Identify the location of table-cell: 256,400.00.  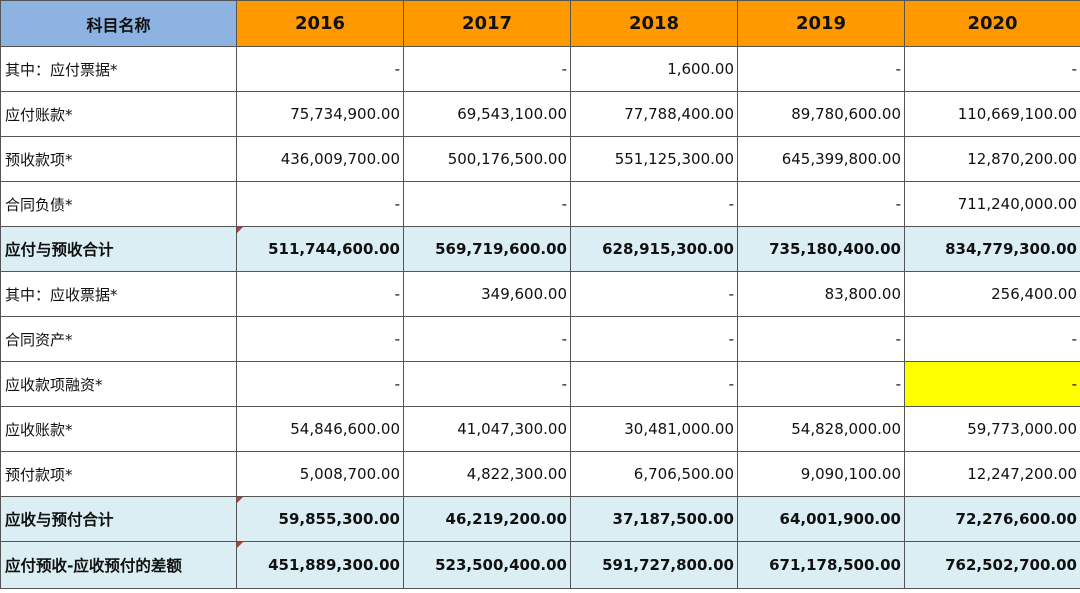
(992, 294).